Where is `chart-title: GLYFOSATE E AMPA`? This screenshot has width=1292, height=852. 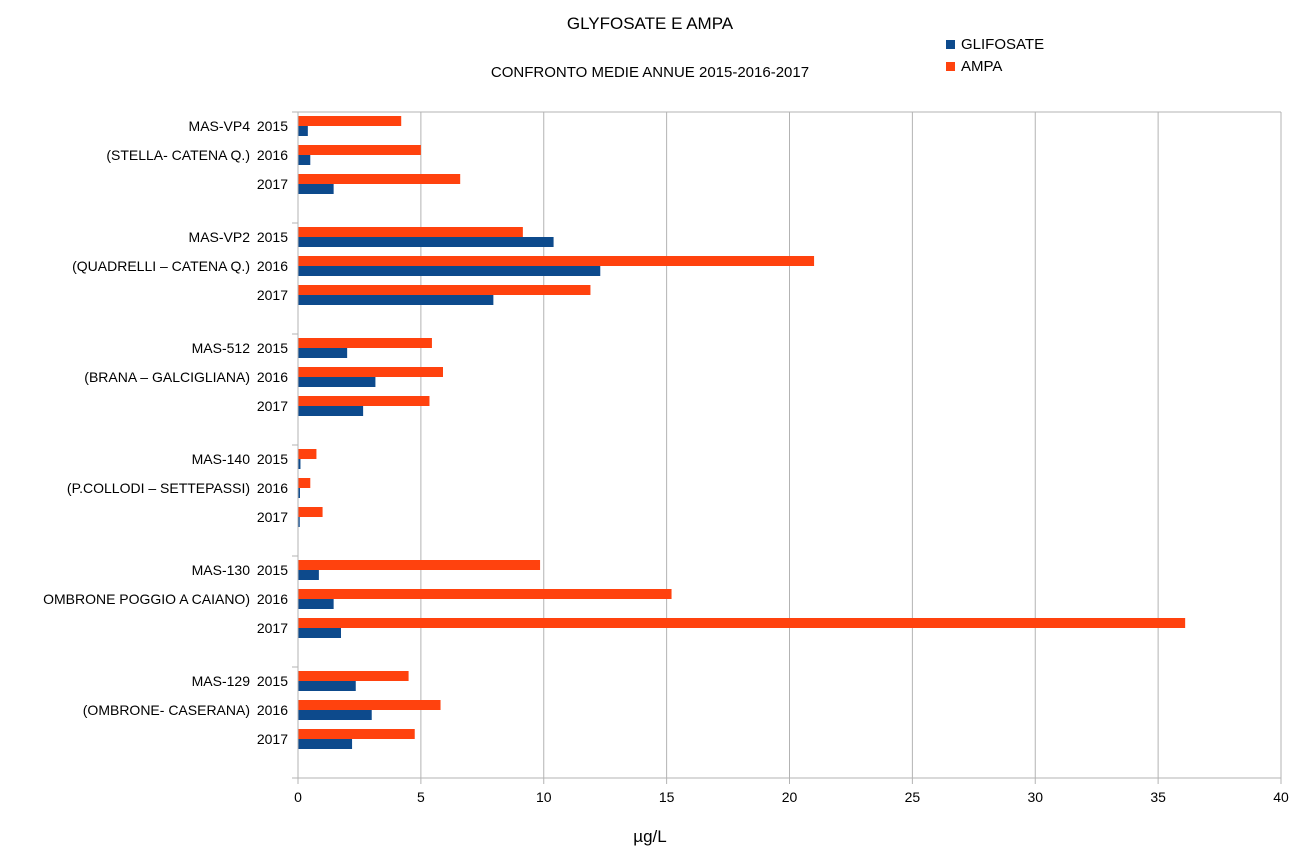
chart-title: GLYFOSATE E AMPA is located at coordinates (650, 23).